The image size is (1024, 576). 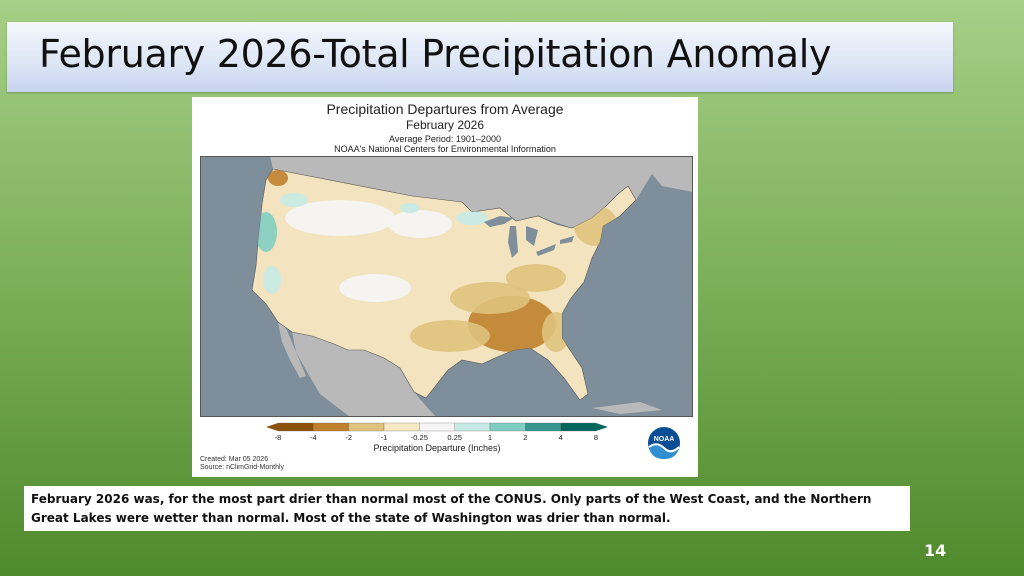 I want to click on legend-tick-label: -2, so click(x=348, y=437).